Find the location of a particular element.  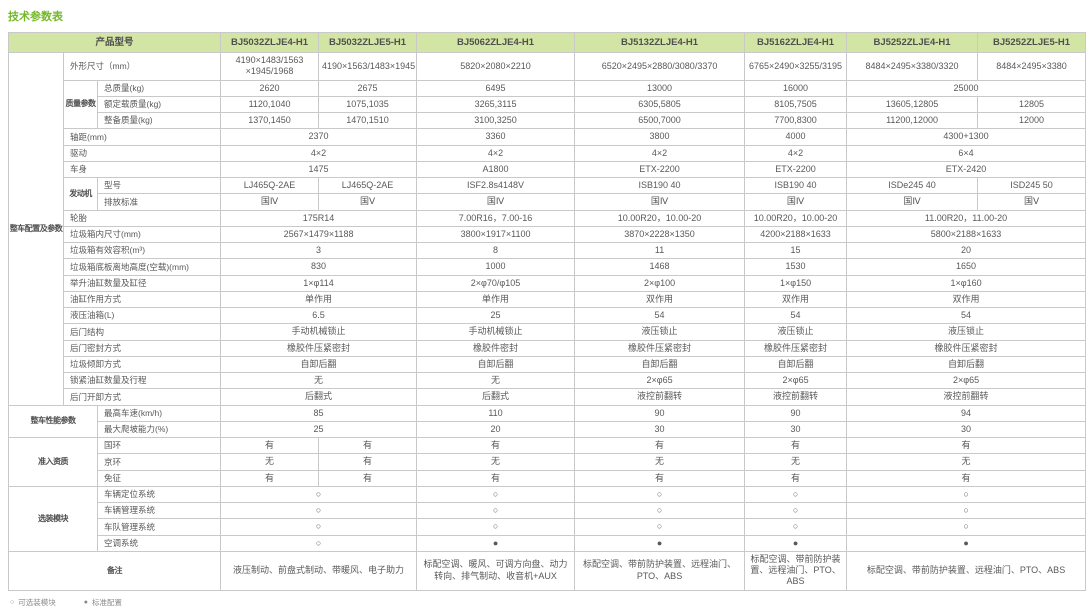

row-label: 液压油箱(L) is located at coordinates (142, 315).